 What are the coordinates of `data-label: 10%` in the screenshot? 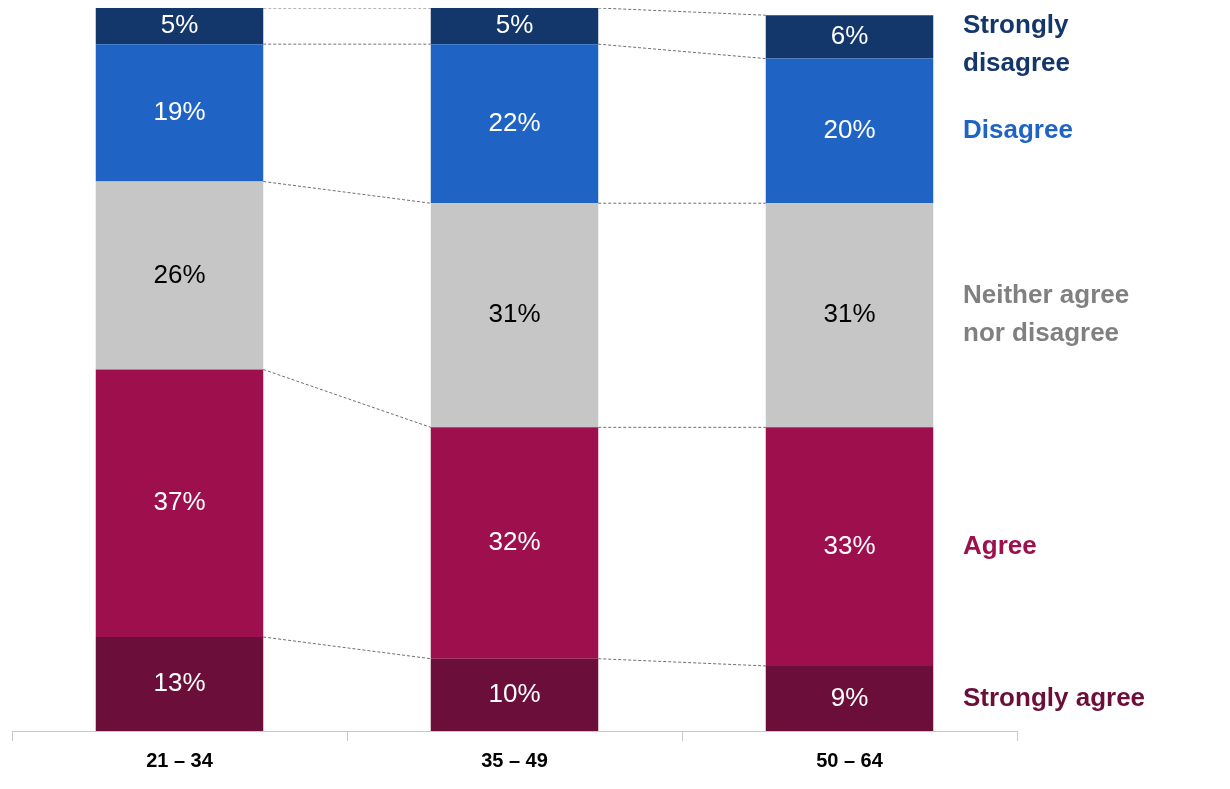 It's located at (514, 693).